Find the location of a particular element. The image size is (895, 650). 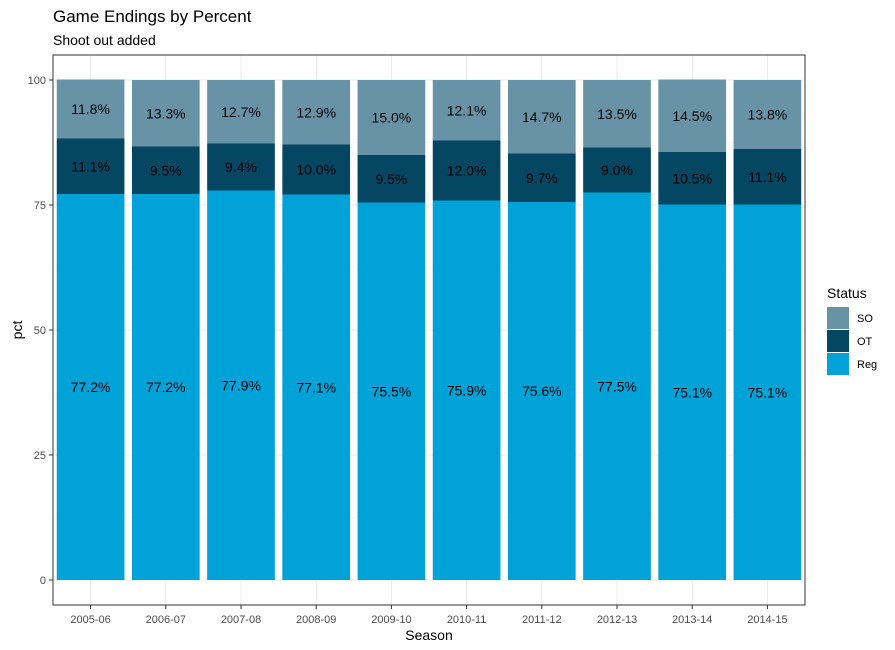

legend-key-ot is located at coordinates (838, 341).